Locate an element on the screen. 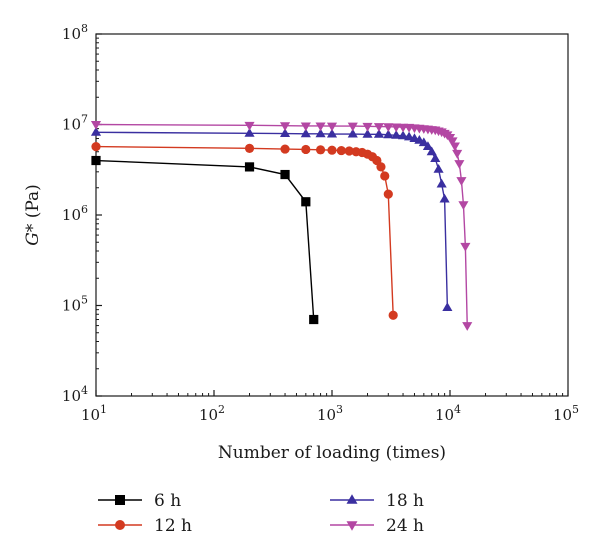 This screenshot has width=600, height=553. y-tick-label: 10⁵ is located at coordinates (75, 304).